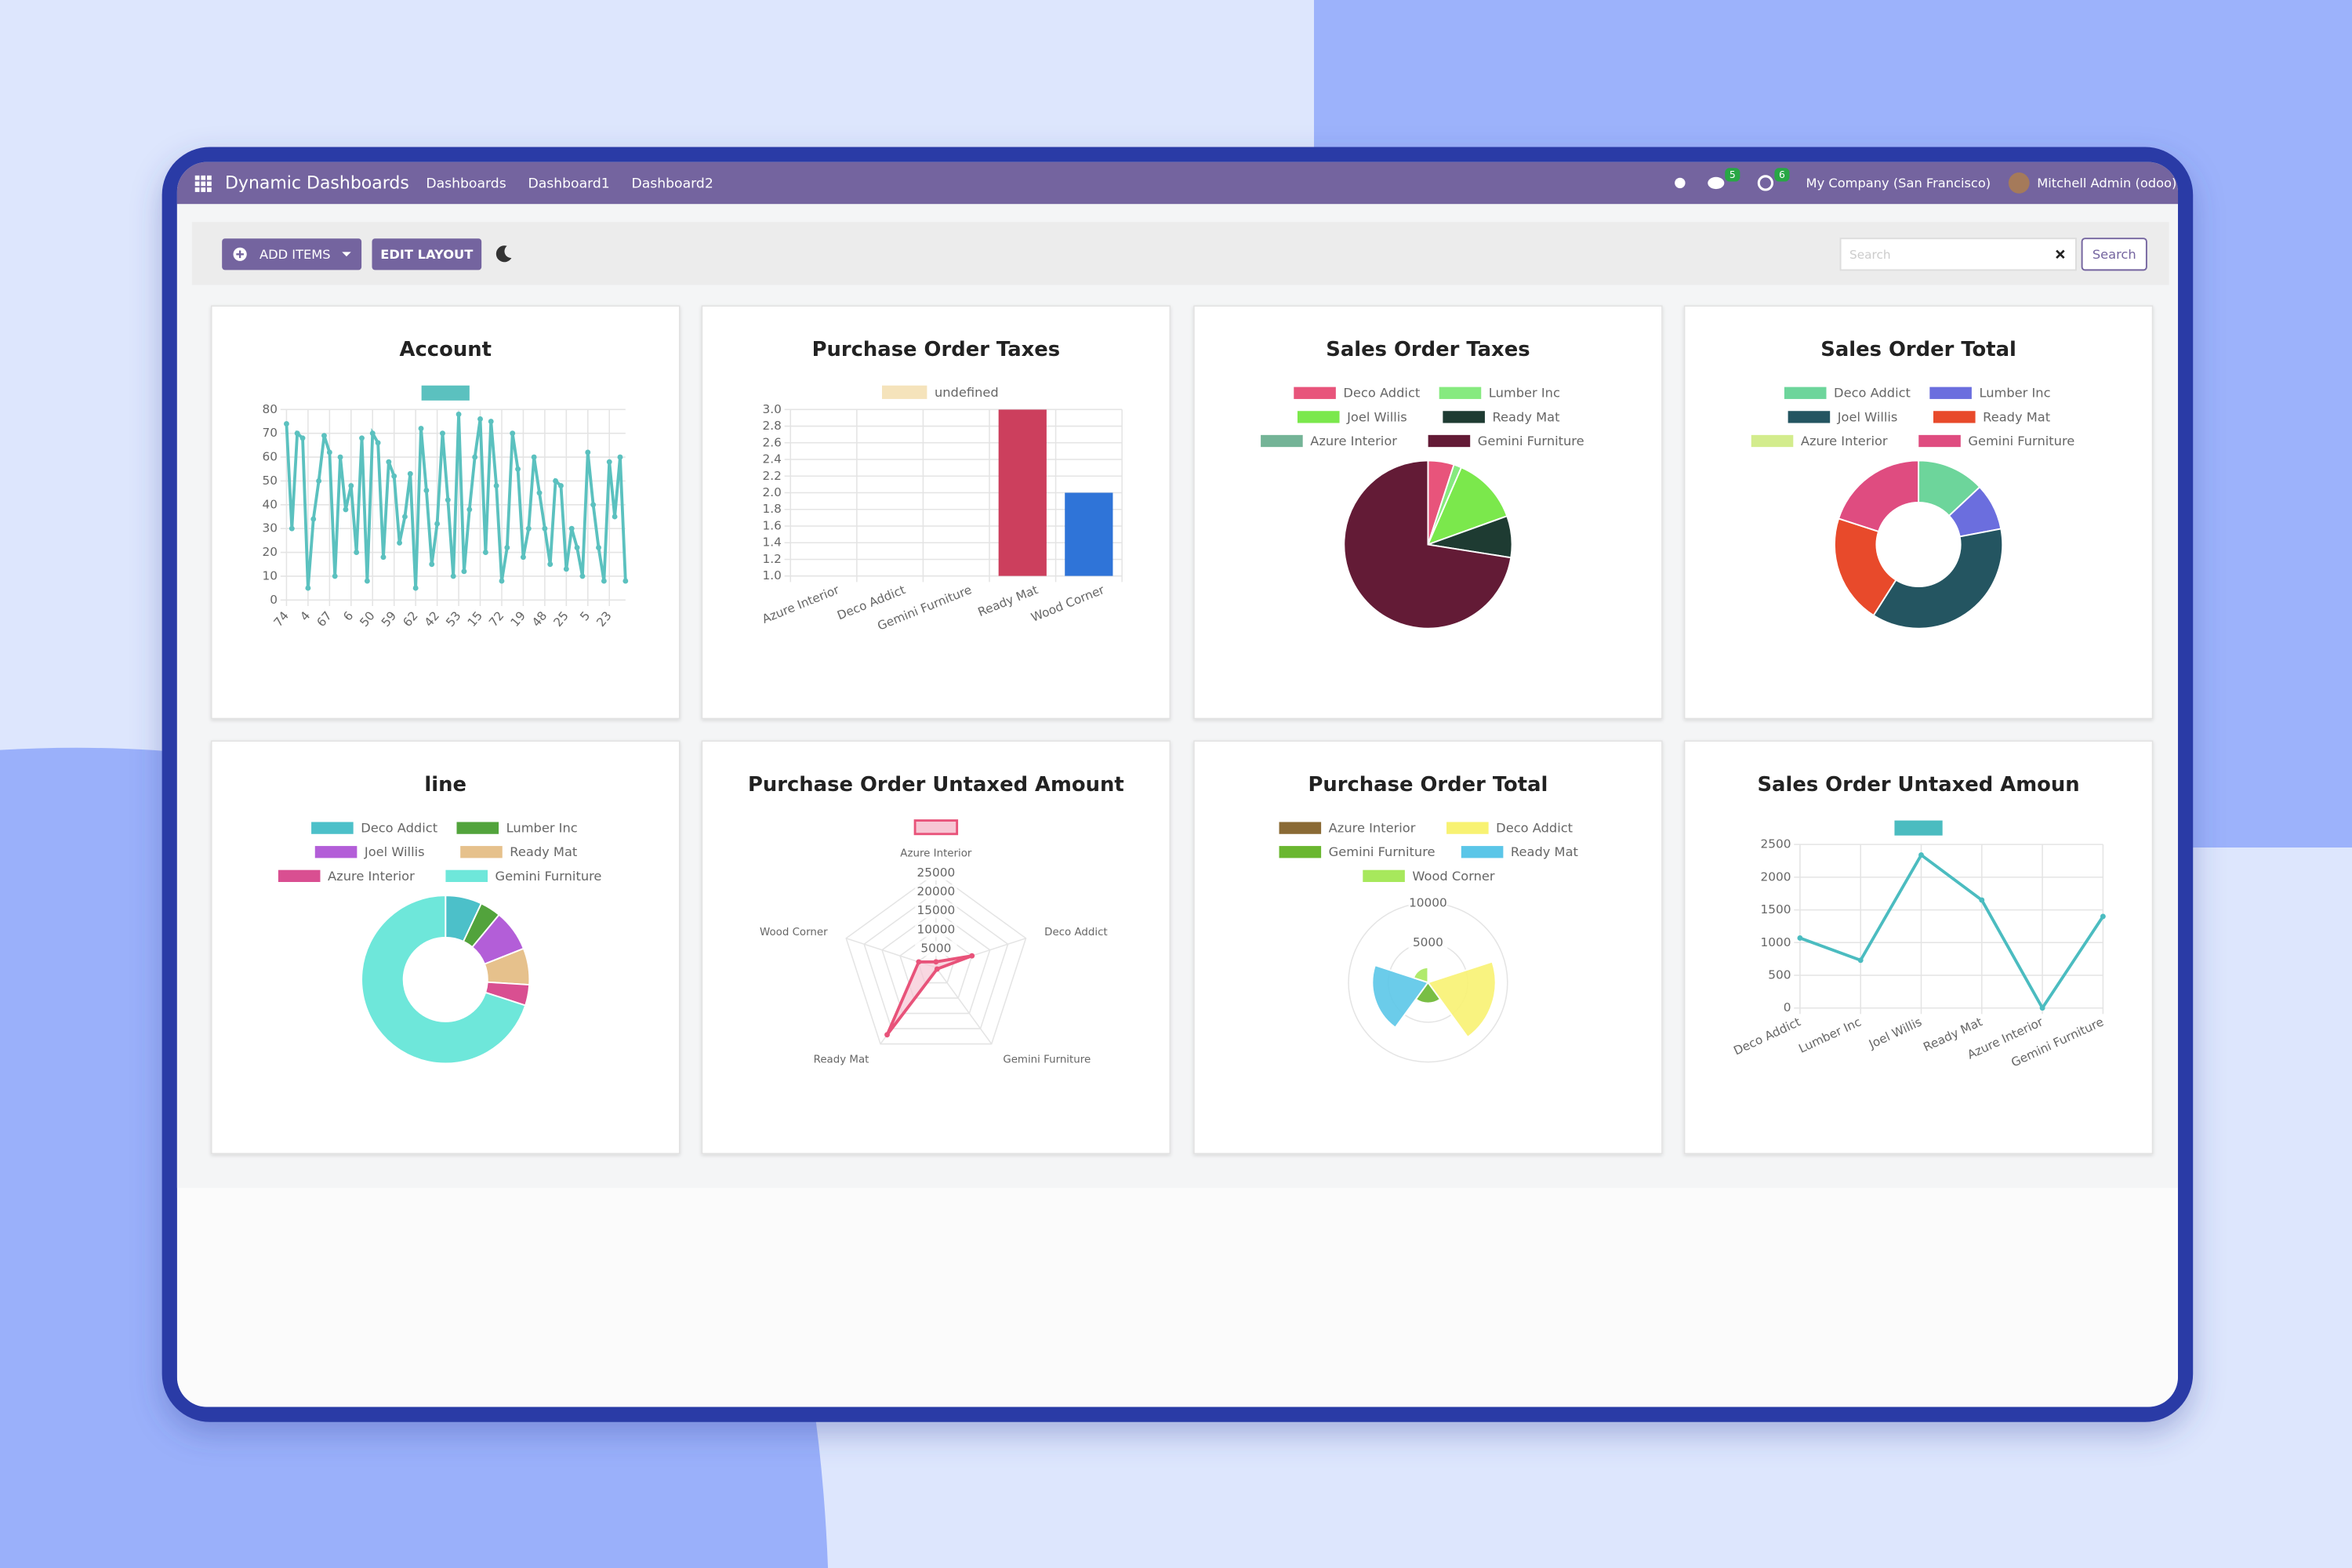  I want to click on theme-toggle, so click(503, 254).